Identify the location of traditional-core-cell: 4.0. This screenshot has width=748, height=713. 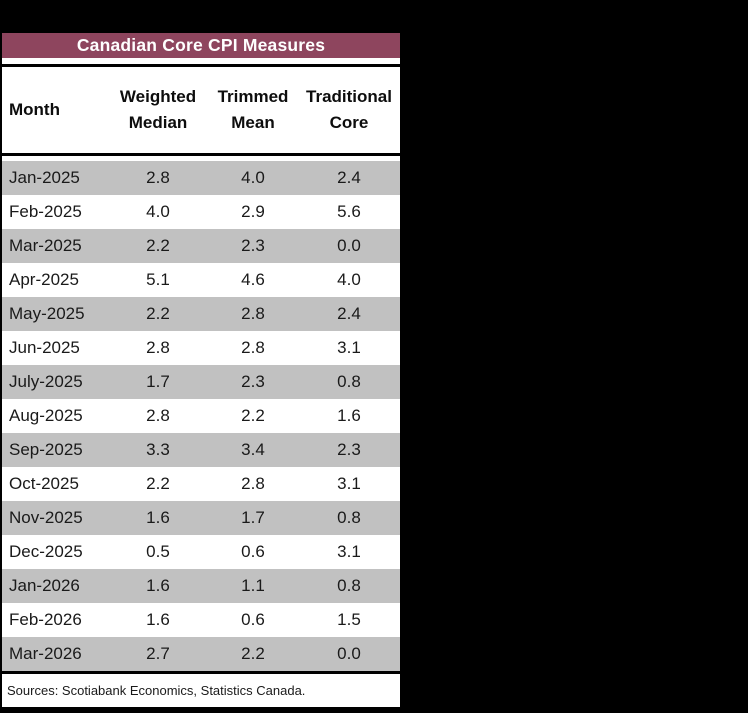
(349, 279).